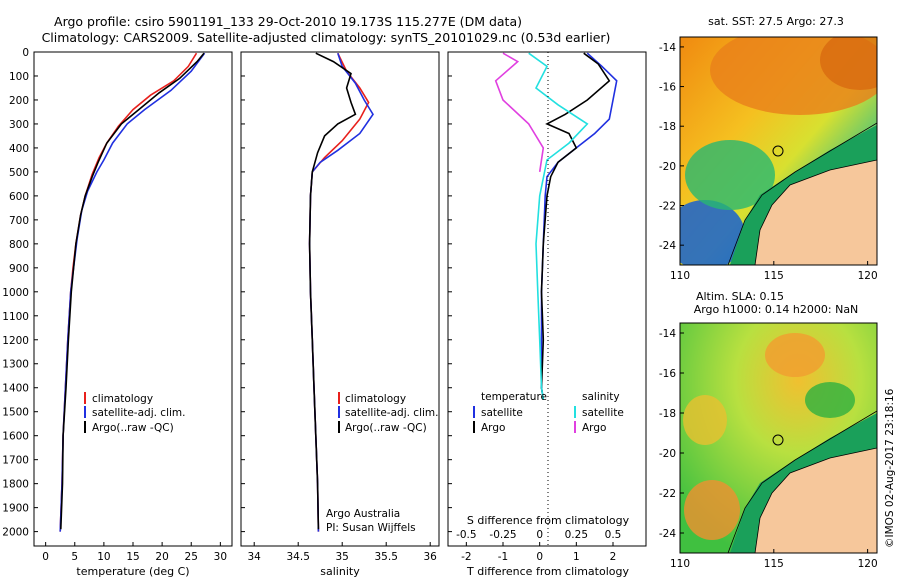 This screenshot has height=580, width=900. What do you see at coordinates (15, 389) in the screenshot?
I see `y-tick-label: 1400` at bounding box center [15, 389].